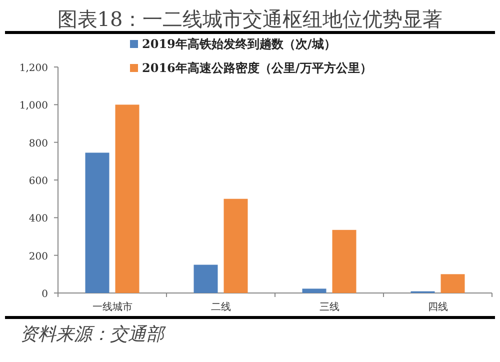  Describe the element at coordinates (239, 44) in the screenshot. I see `legend-label: 2019年高铁始发终到趟数（次/城）` at that location.